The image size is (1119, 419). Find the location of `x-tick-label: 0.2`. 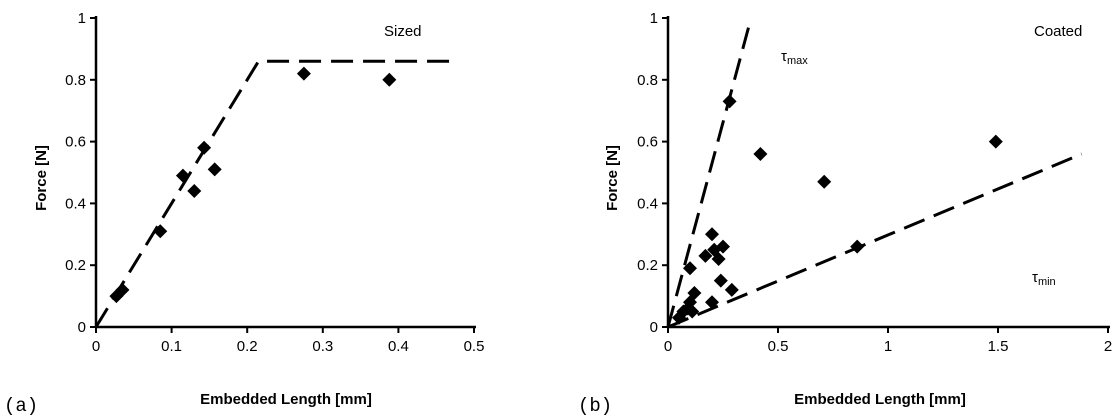

x-tick-label: 0.2 is located at coordinates (247, 346).